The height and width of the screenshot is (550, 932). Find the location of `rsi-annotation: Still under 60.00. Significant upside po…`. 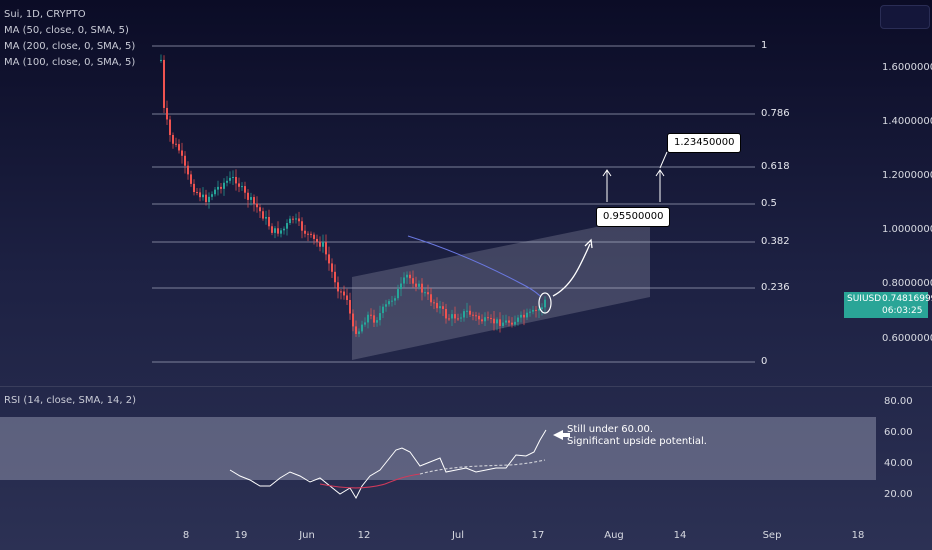

rsi-annotation: Still under 60.00. Significant upside po… is located at coordinates (637, 436).